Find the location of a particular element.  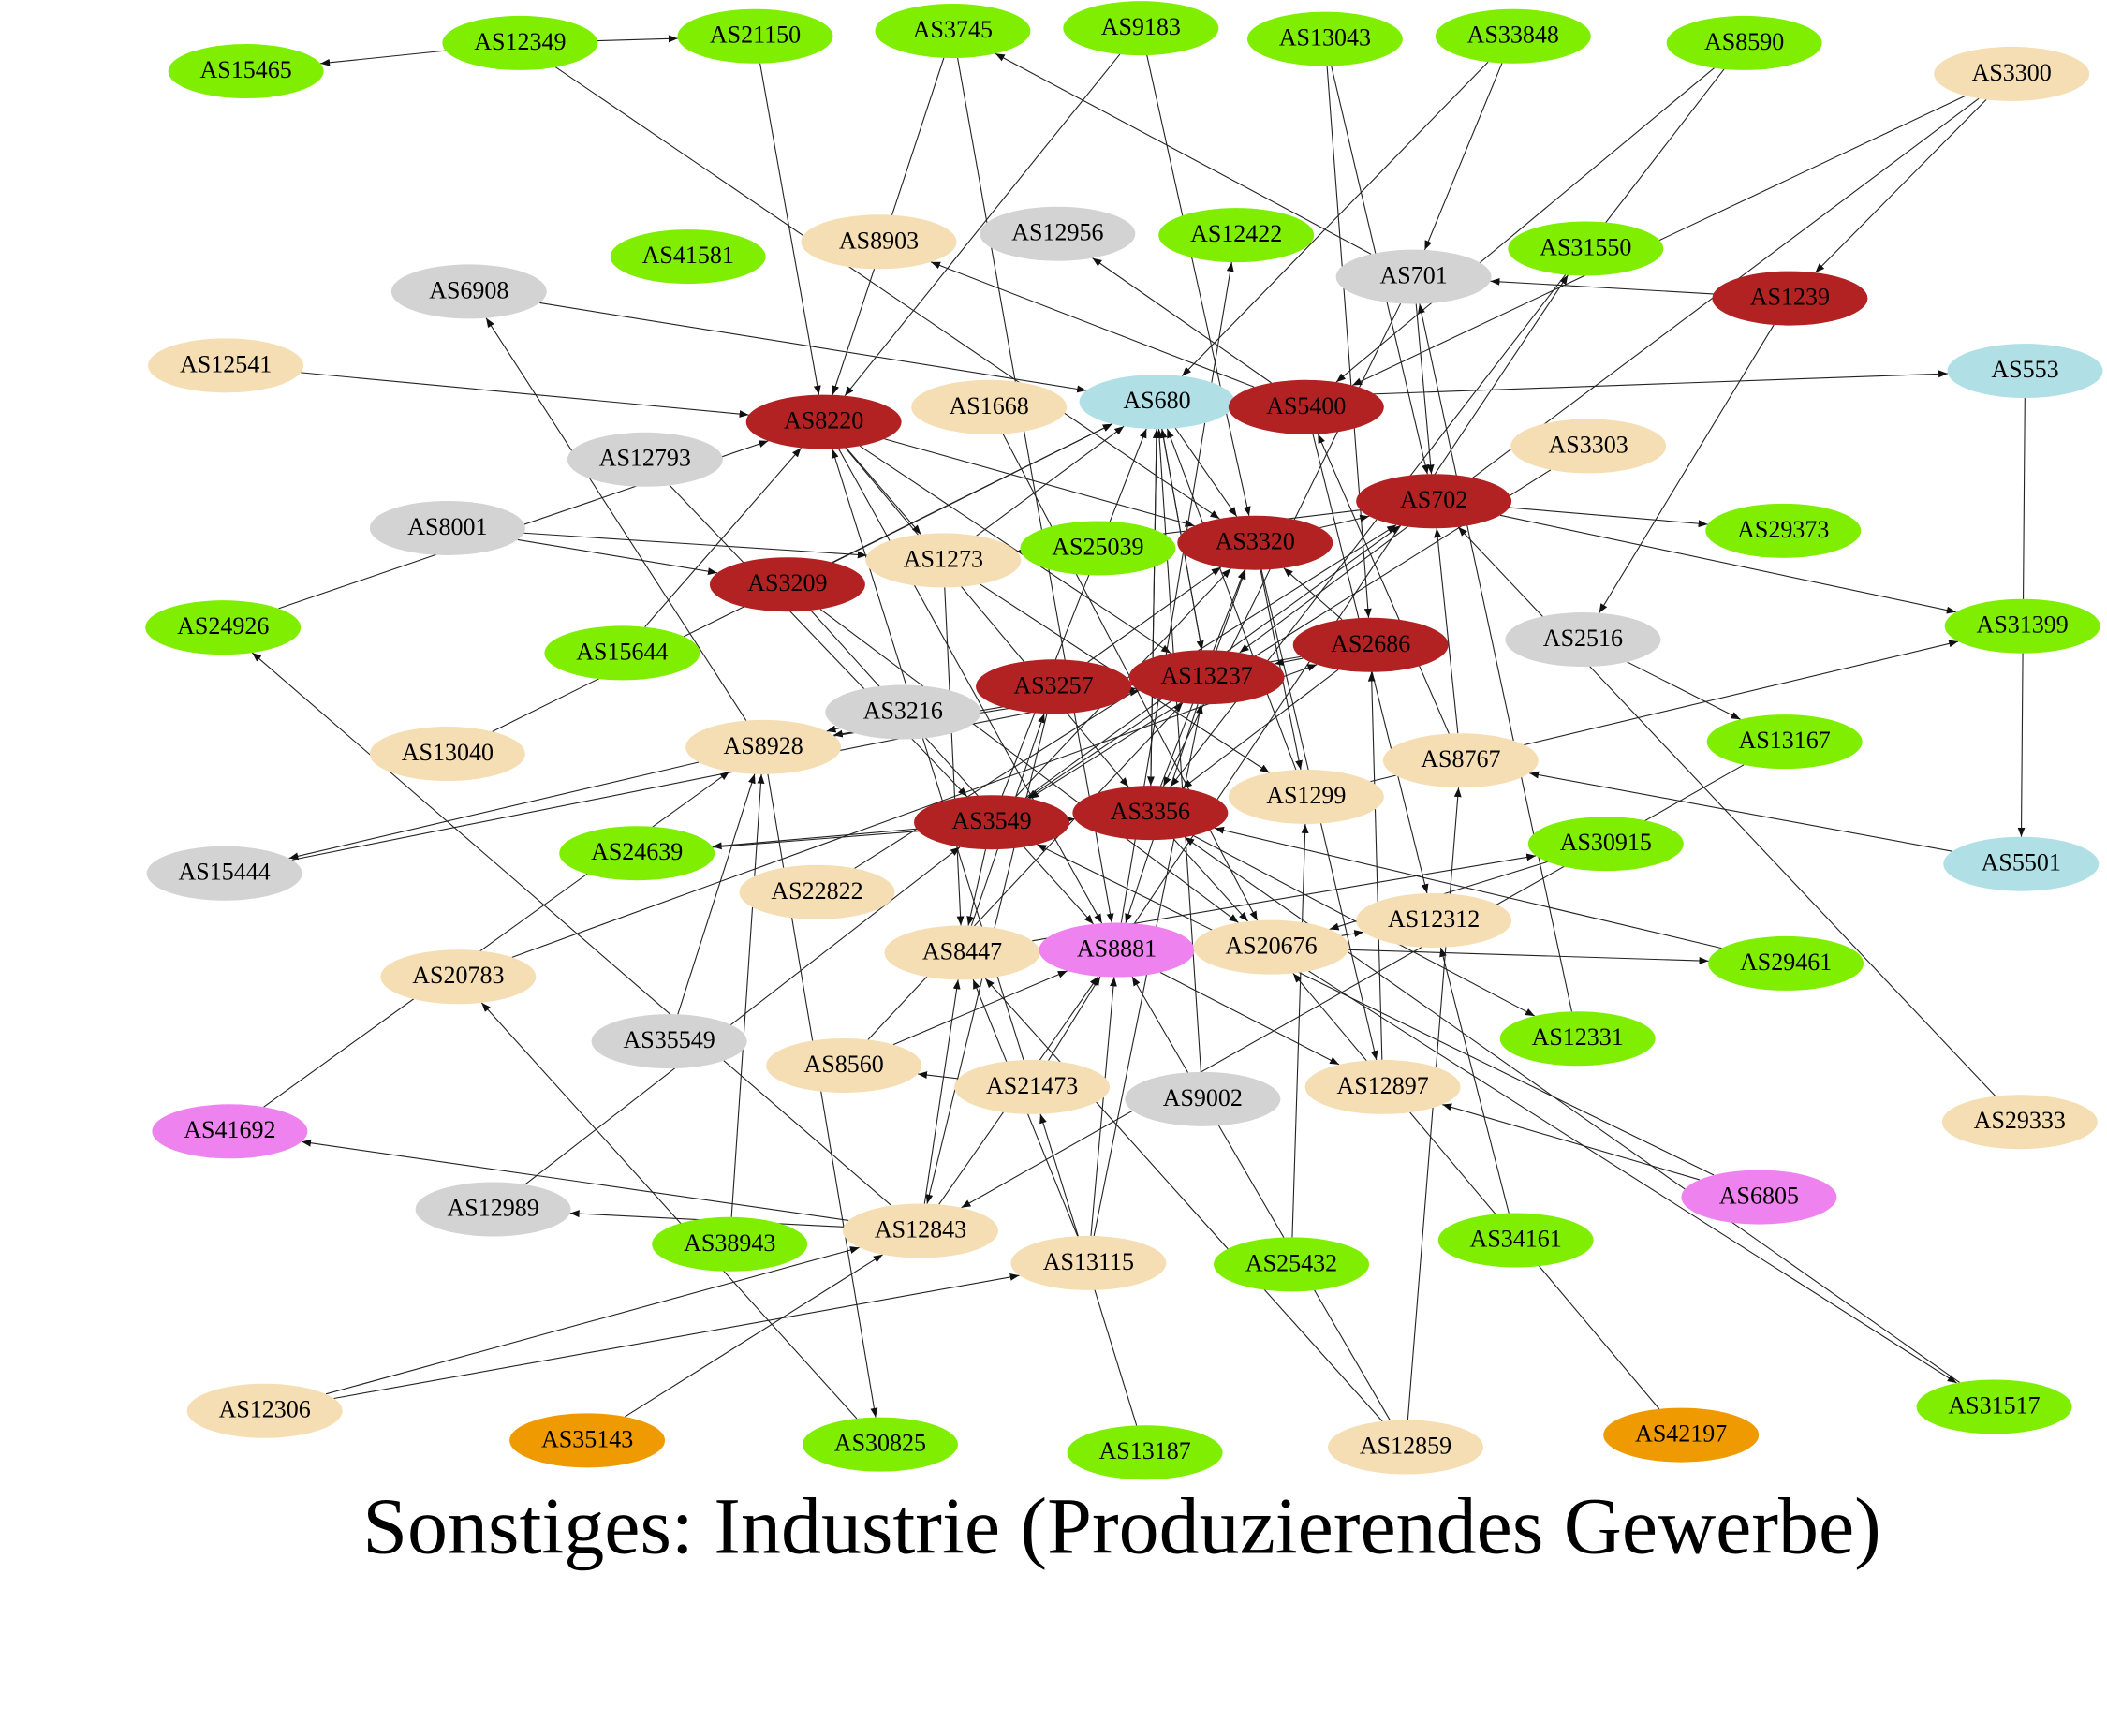

node-label: AS8220 is located at coordinates (823, 420).